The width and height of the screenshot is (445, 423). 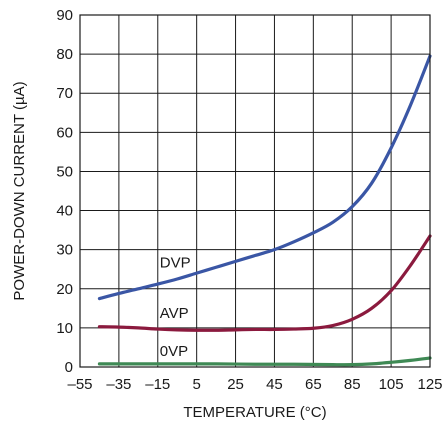 I want to click on x-axis-ticks: –55 –35 –15 5 25 45 65 85 105 125, so click(x=254, y=384).